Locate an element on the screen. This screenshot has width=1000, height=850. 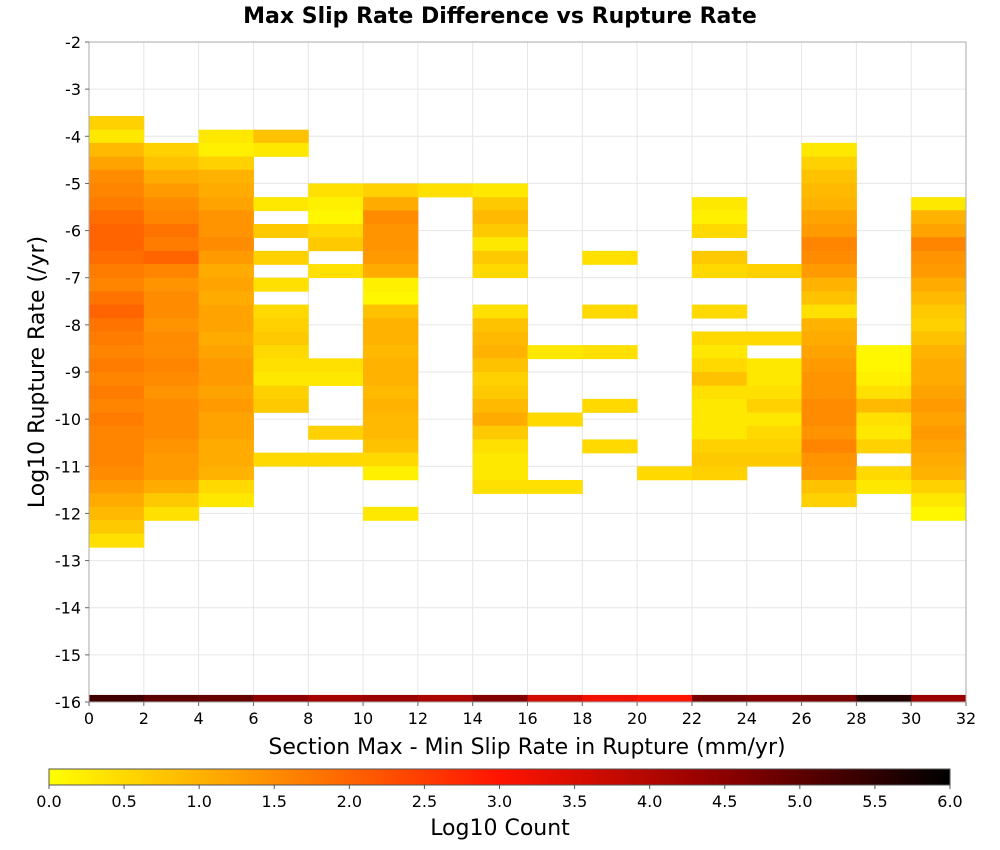
x-tick-label: 2 is located at coordinates (144, 718).